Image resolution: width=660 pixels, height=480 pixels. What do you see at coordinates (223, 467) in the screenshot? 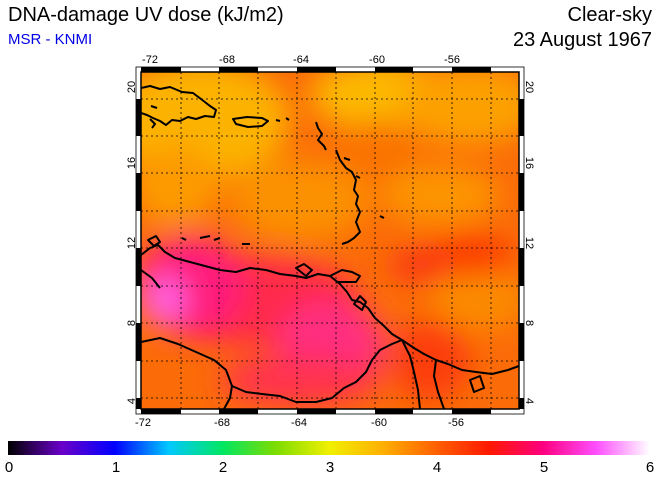
I see `scale-label: 2` at bounding box center [223, 467].